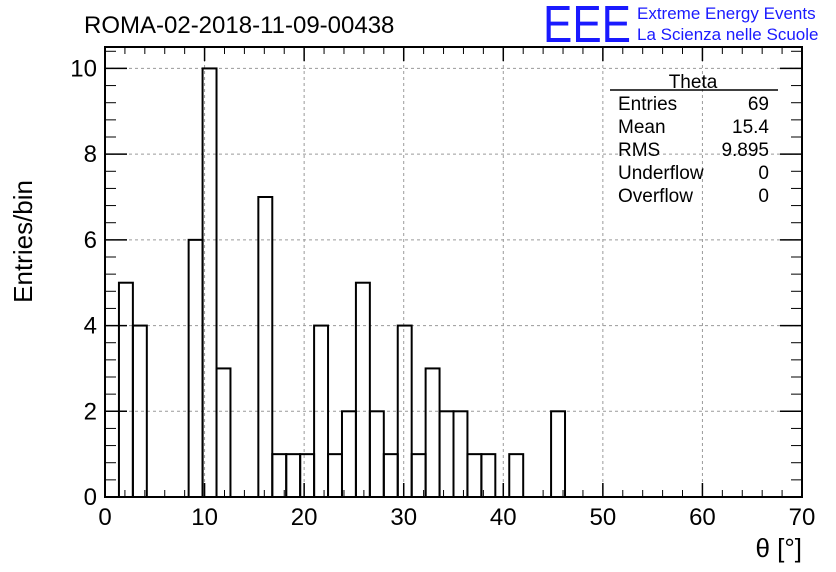  What do you see at coordinates (655, 196) in the screenshot?
I see `stats-label: Overflow` at bounding box center [655, 196].